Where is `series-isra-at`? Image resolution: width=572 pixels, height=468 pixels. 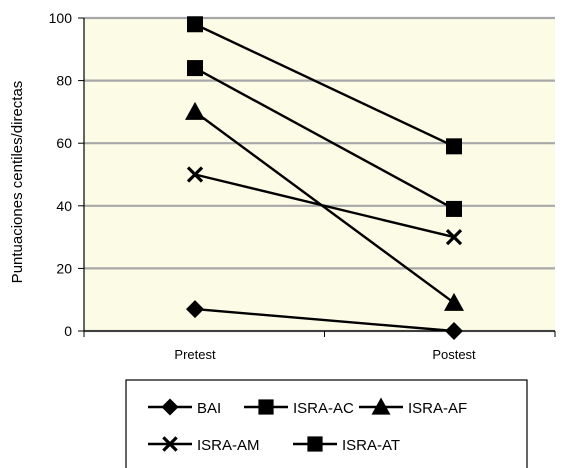
series-isra-at is located at coordinates (324, 85).